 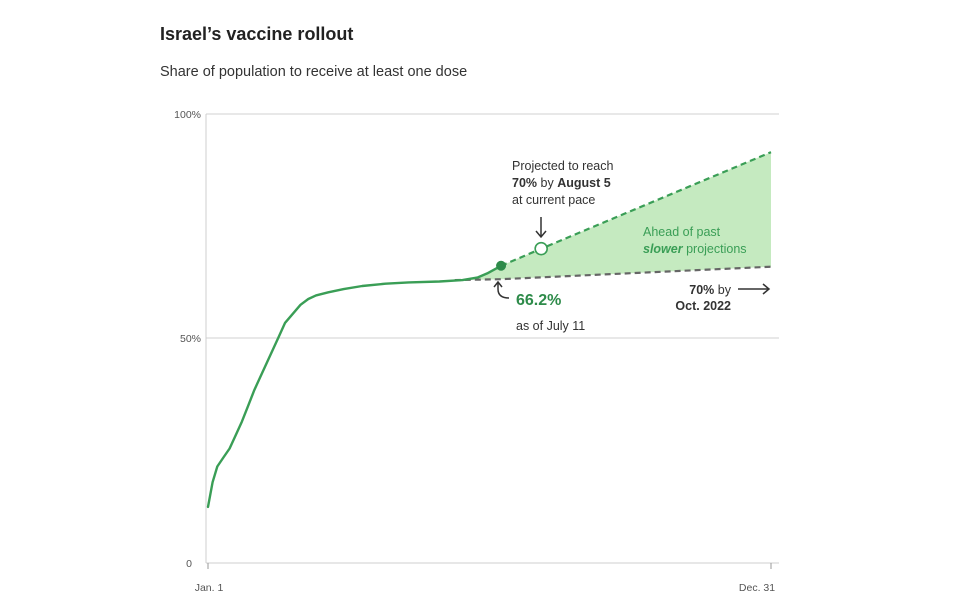 I want to click on slow-annotation-line1: 70% by, so click(x=710, y=290).